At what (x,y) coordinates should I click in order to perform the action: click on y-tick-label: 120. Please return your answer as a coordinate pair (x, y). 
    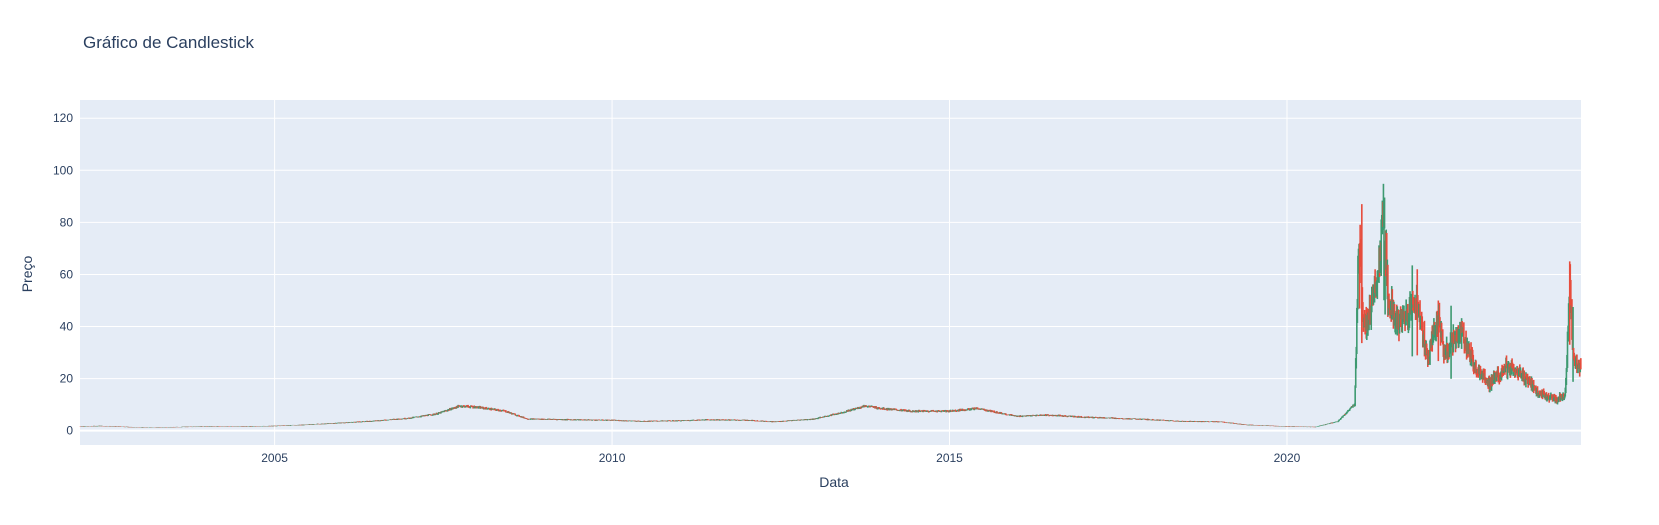
    Looking at the image, I should click on (63, 118).